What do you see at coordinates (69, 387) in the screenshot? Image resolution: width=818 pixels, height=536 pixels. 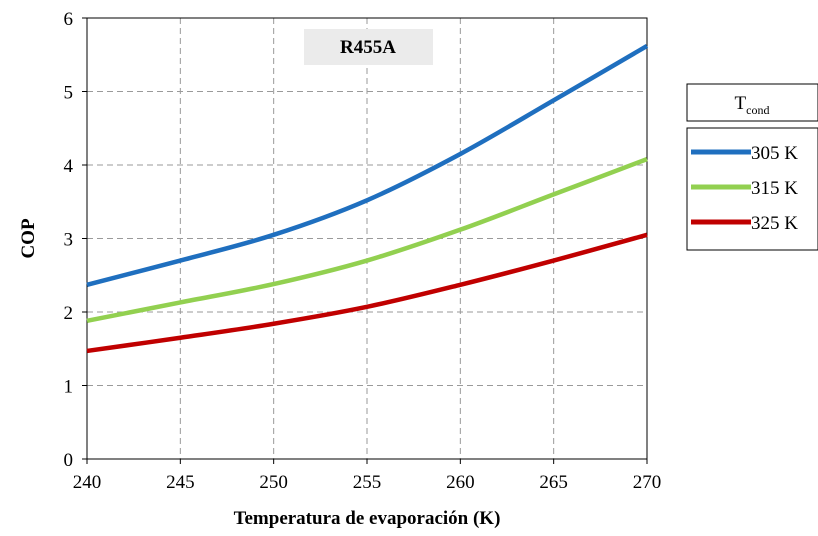 I see `y-tick-label: 1` at bounding box center [69, 387].